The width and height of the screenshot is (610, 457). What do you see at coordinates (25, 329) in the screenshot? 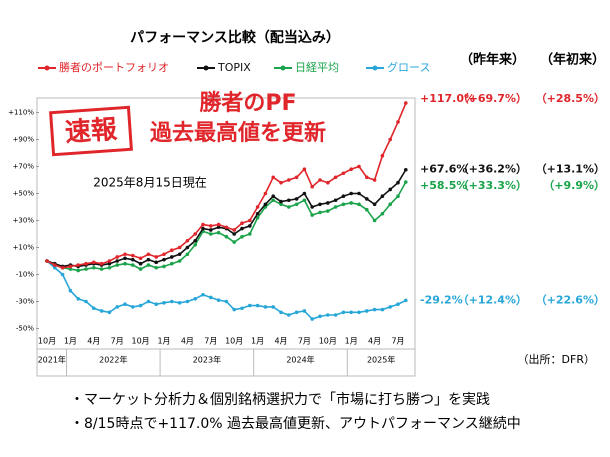
I see `y-tick-label: -50%` at bounding box center [25, 329].